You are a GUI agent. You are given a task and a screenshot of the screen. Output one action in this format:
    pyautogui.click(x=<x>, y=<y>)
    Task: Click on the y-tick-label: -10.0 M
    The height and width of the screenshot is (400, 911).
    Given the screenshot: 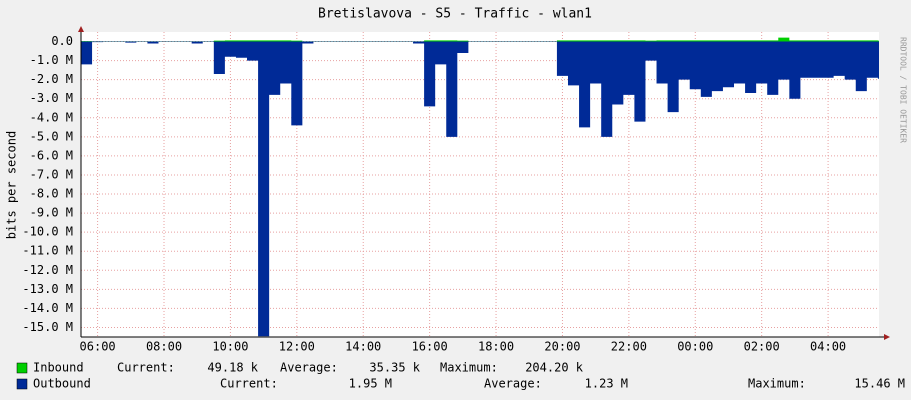 What is the action you would take?
    pyautogui.click(x=47, y=232)
    